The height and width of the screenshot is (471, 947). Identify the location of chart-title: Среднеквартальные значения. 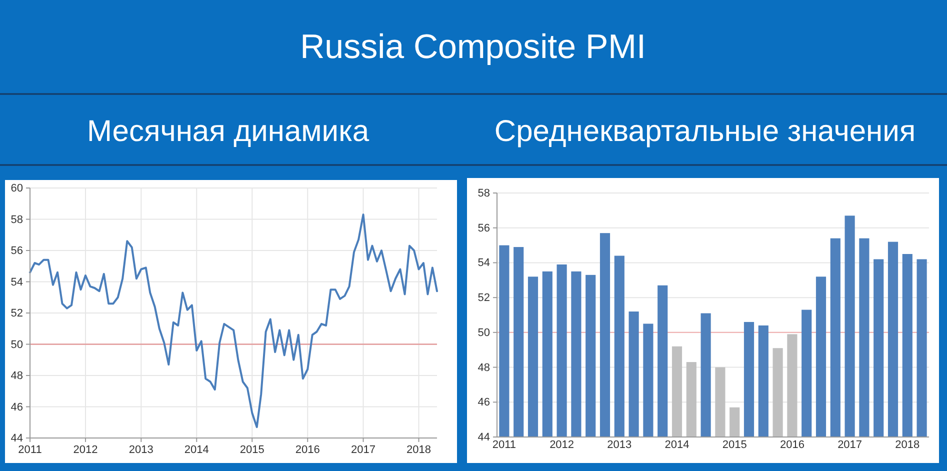
(705, 131).